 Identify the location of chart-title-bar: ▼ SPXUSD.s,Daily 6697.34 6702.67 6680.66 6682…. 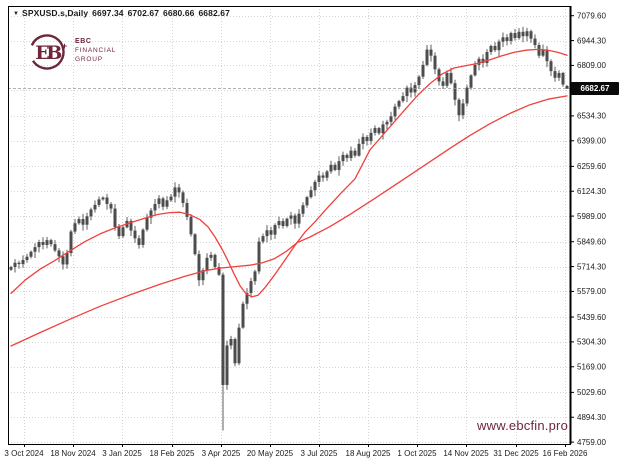
(121, 13).